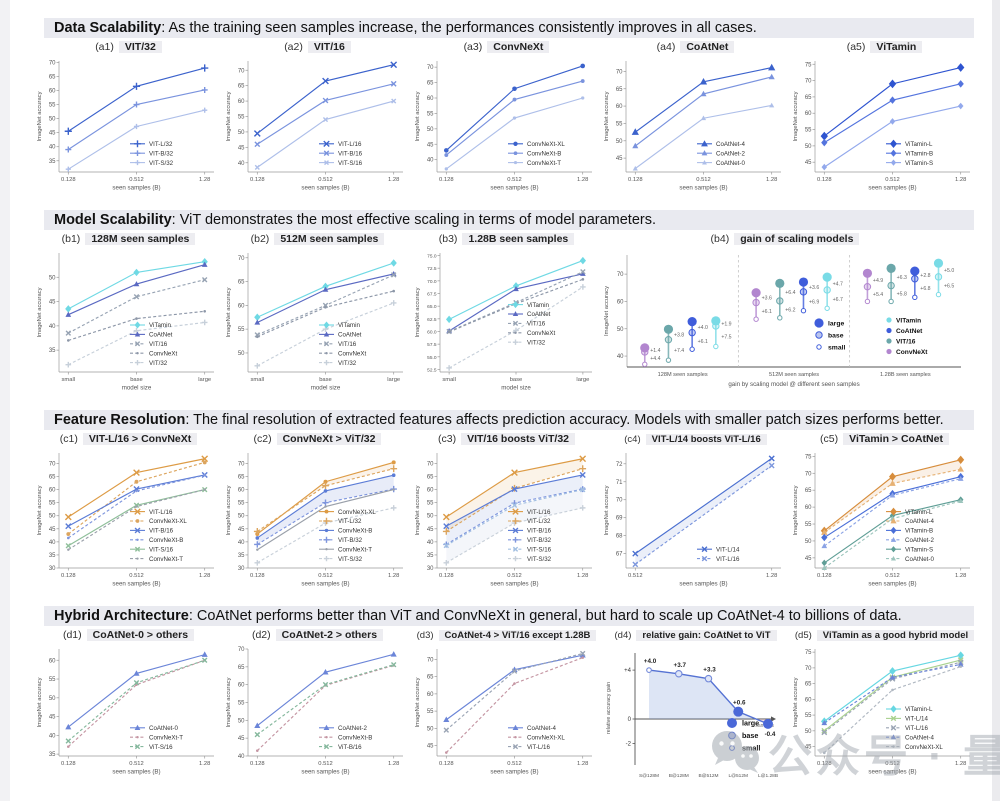  Describe the element at coordinates (896, 439) in the screenshot. I see `chart-name: ViTamin > CoAtNet` at that location.